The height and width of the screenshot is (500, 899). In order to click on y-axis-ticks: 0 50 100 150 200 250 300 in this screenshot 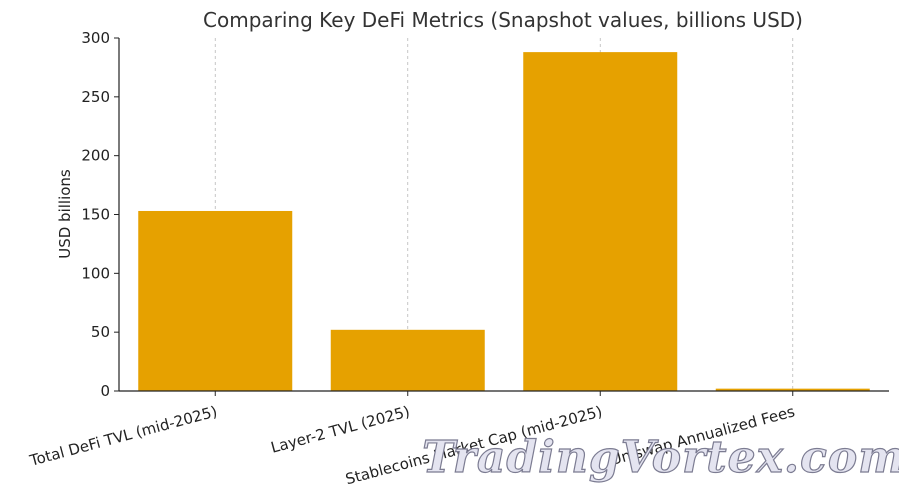, I will do `click(100, 214)`.